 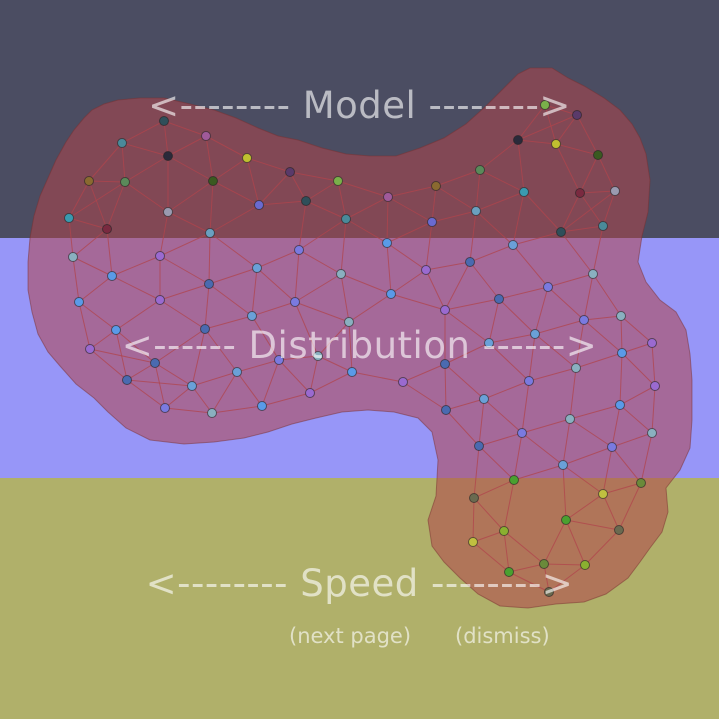 I want to click on distribution-selector: <------ Distribution ------>, so click(x=359, y=345).